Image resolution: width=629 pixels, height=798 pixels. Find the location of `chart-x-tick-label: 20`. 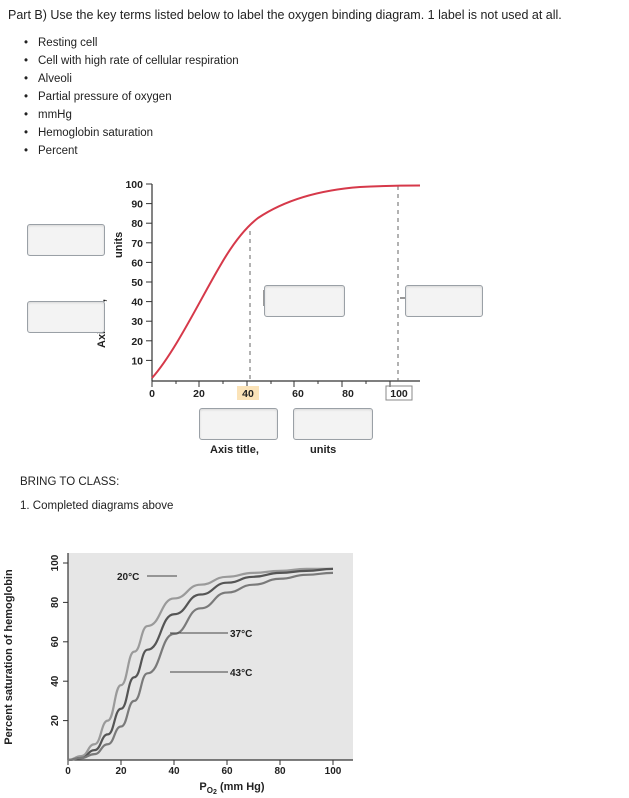

chart-x-tick-label: 20 is located at coordinates (121, 771).